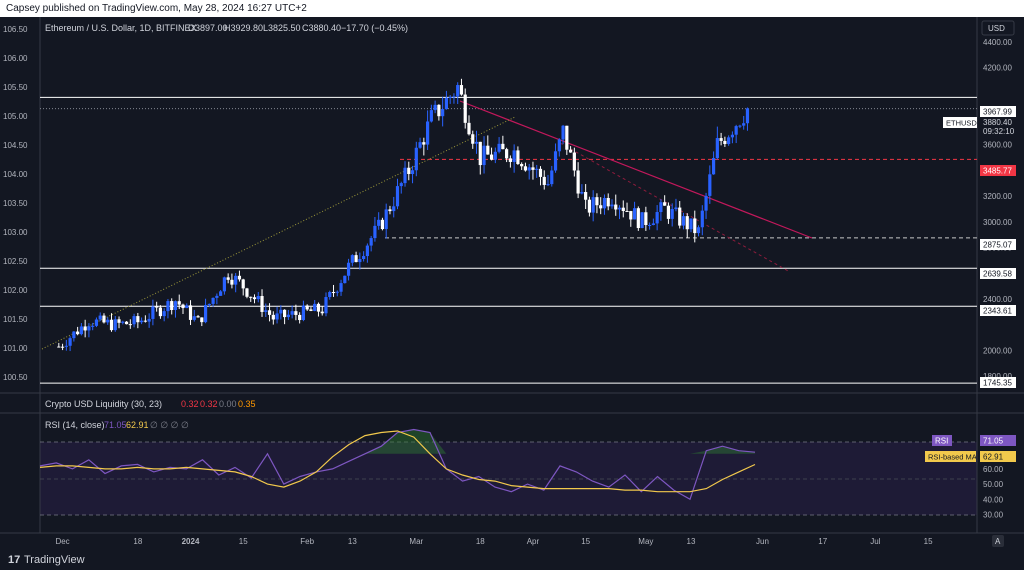 The height and width of the screenshot is (570, 1024). What do you see at coordinates (998, 28) in the screenshot?
I see `currency-button` at bounding box center [998, 28].